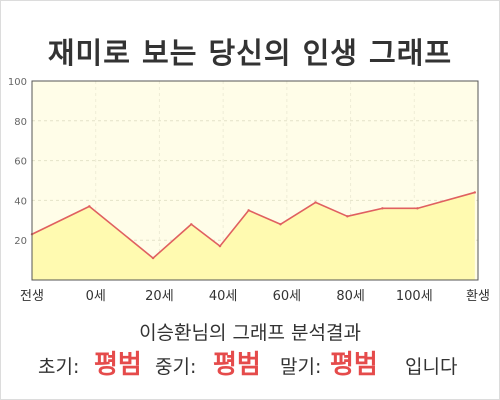  I want to click on late-value: 평범, so click(354, 365).